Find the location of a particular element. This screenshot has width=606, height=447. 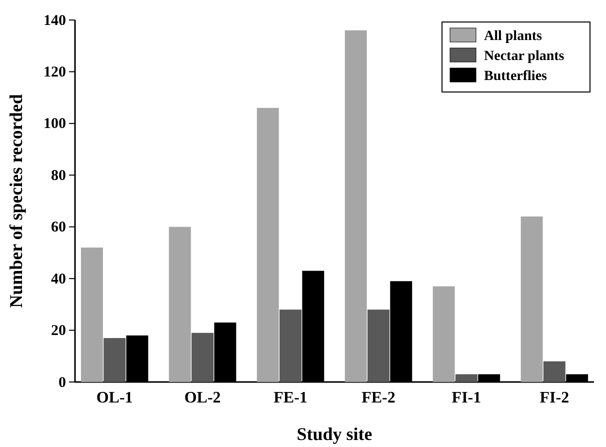

x-tick-label: OL-2 is located at coordinates (202, 398).